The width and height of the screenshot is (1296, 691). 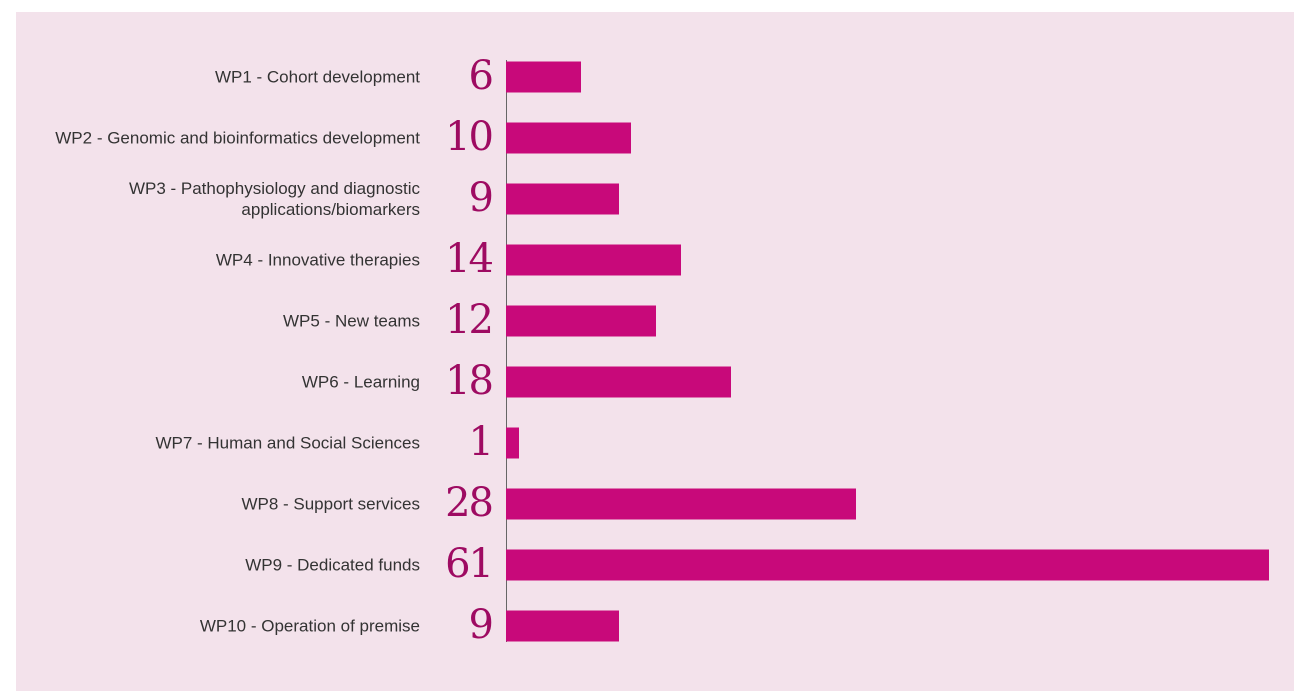 What do you see at coordinates (330, 504) in the screenshot?
I see `category-label: WP8 - Support services` at bounding box center [330, 504].